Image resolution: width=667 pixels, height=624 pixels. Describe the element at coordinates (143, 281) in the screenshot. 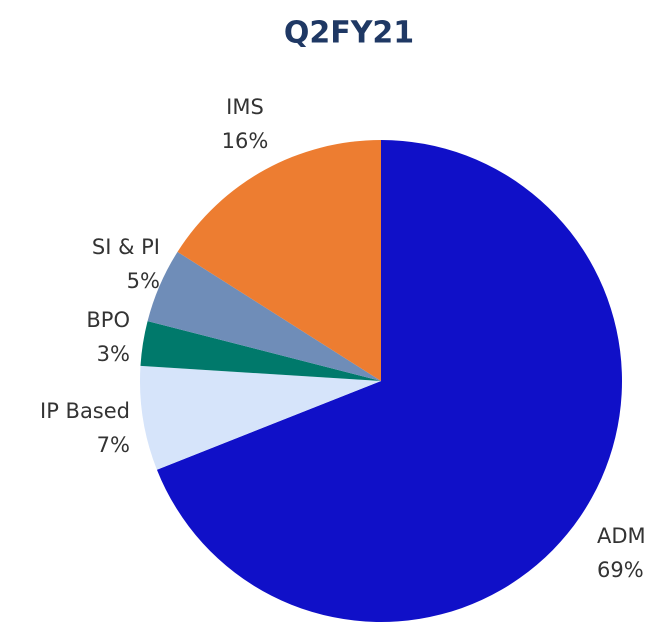

I see `slice-value-label: 5%` at that location.